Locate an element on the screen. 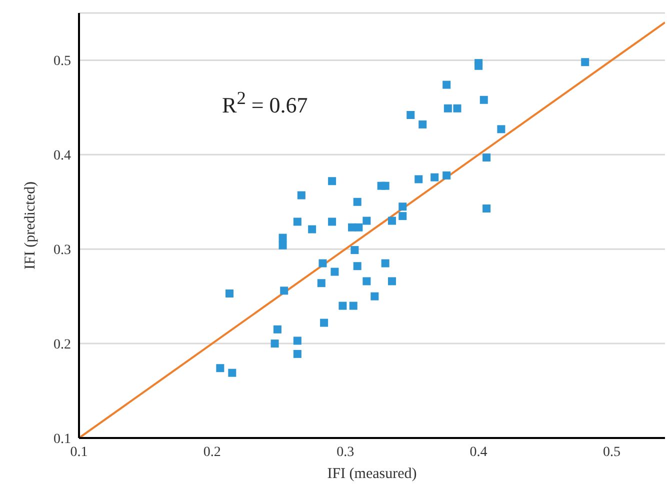  x-axis-title: IFI (measured) is located at coordinates (372, 474).